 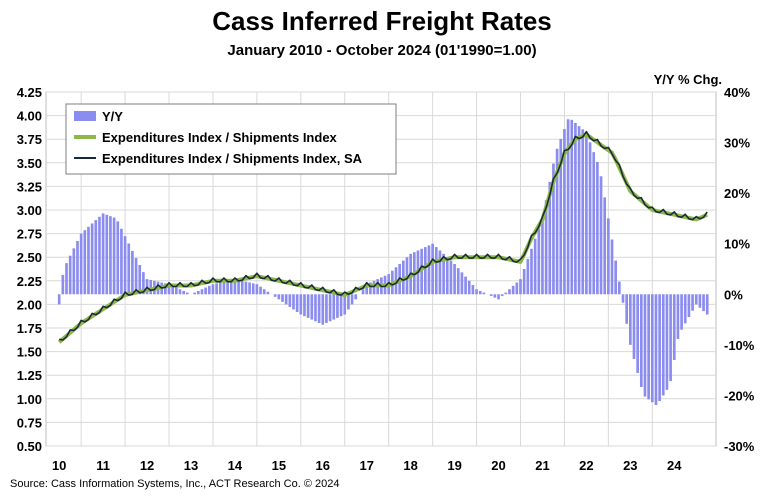 I want to click on x-tick-label: 24, so click(x=674, y=465).